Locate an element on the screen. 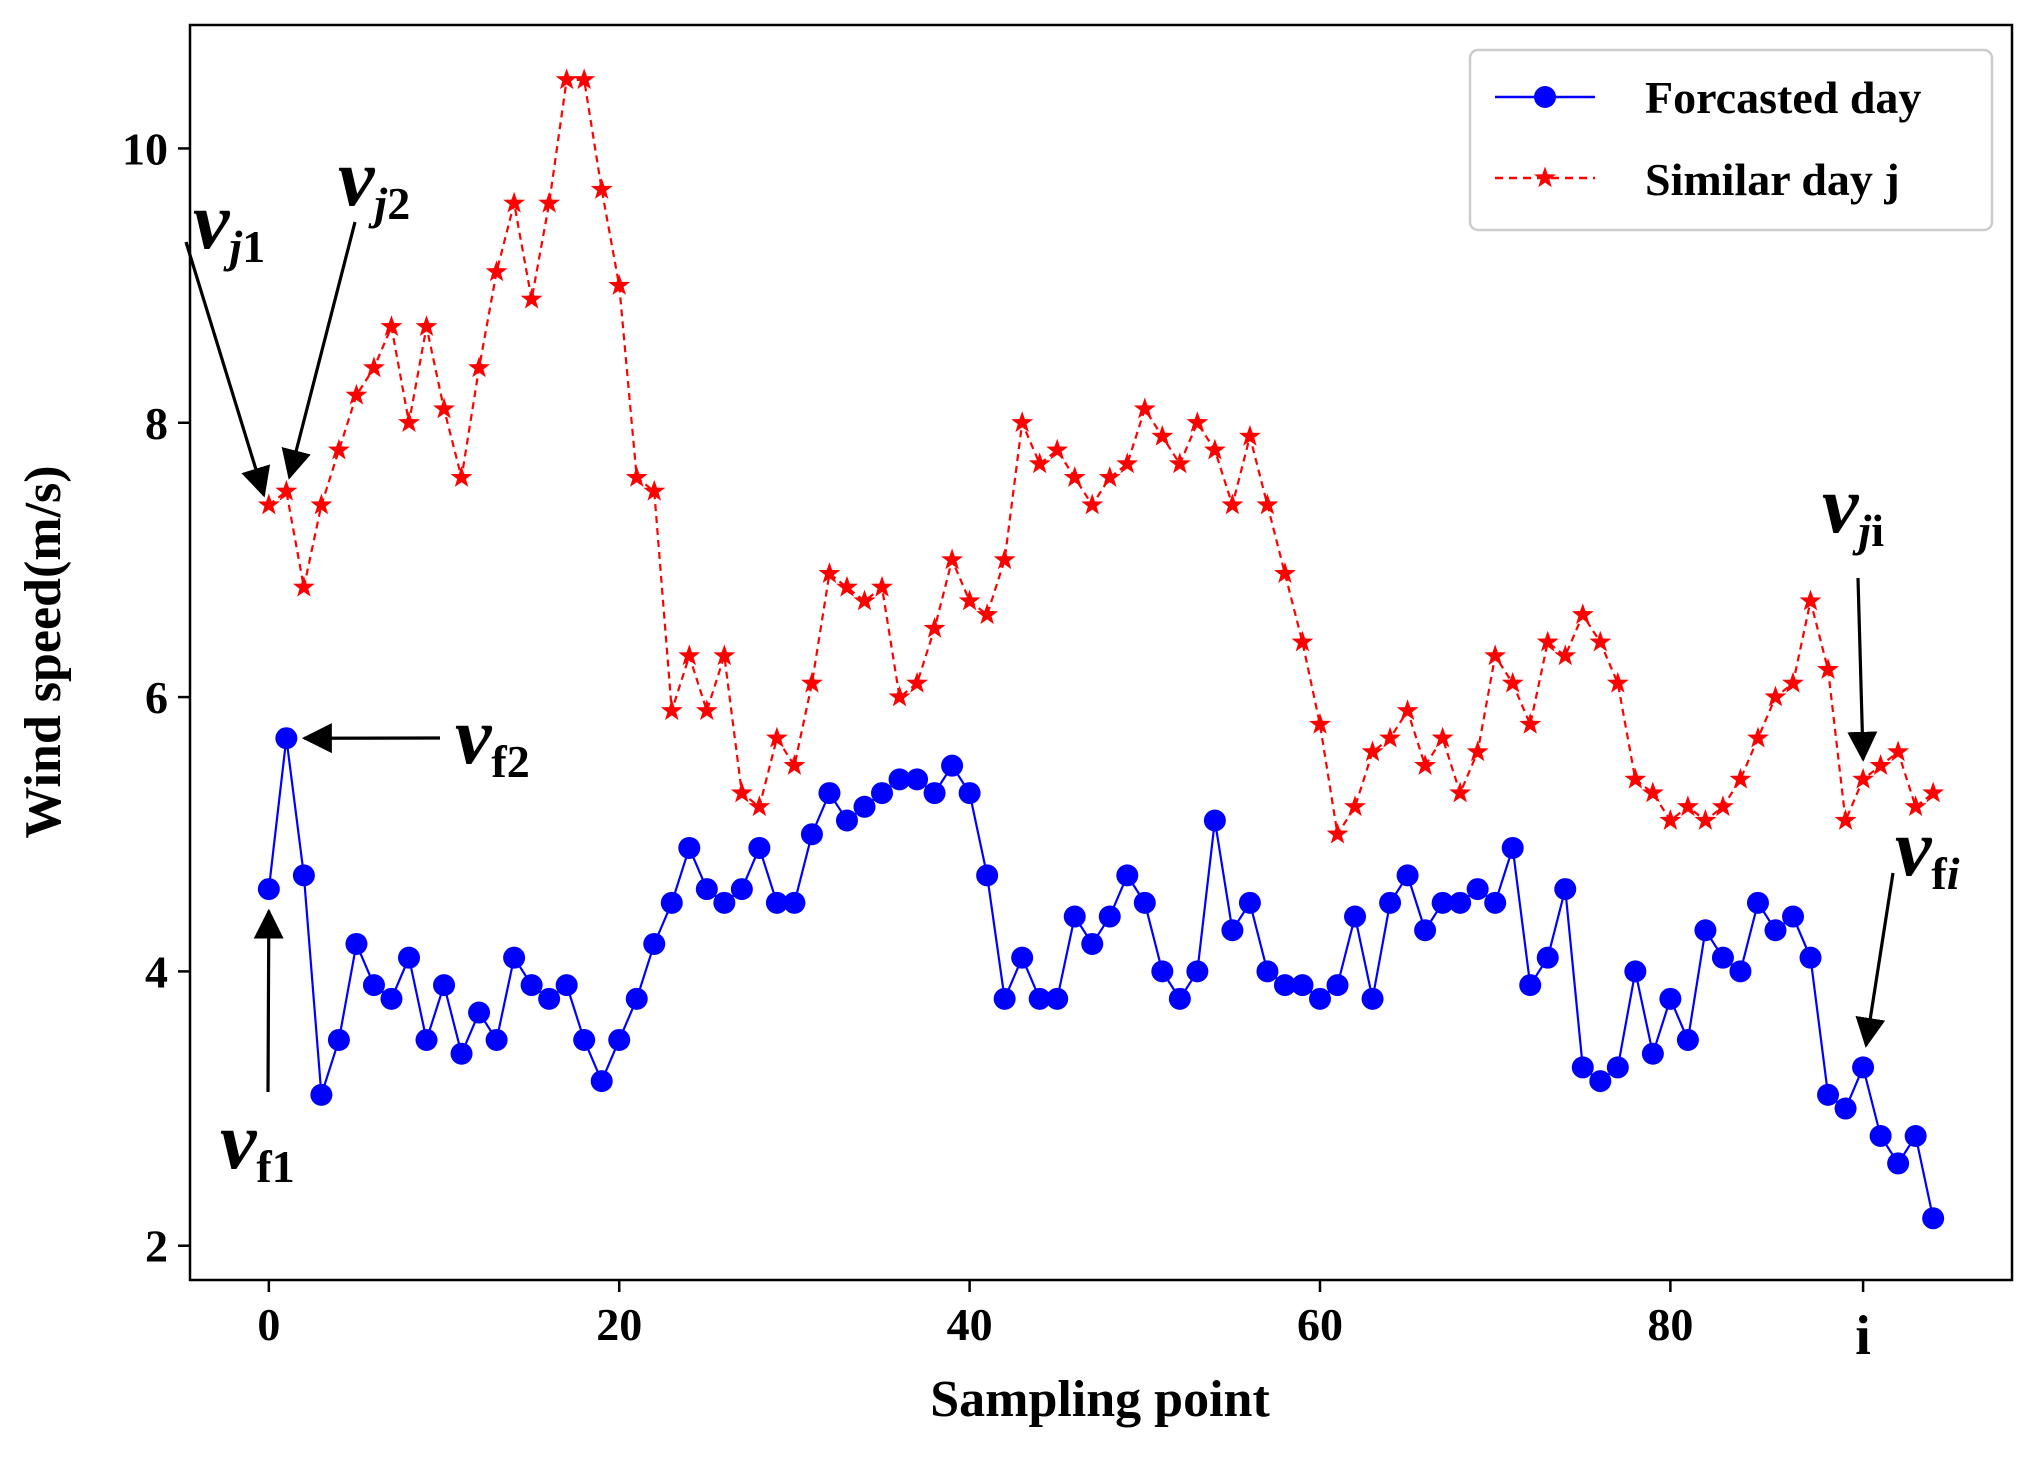 This screenshot has height=1460, width=2036. legend-box is located at coordinates (1731, 140).